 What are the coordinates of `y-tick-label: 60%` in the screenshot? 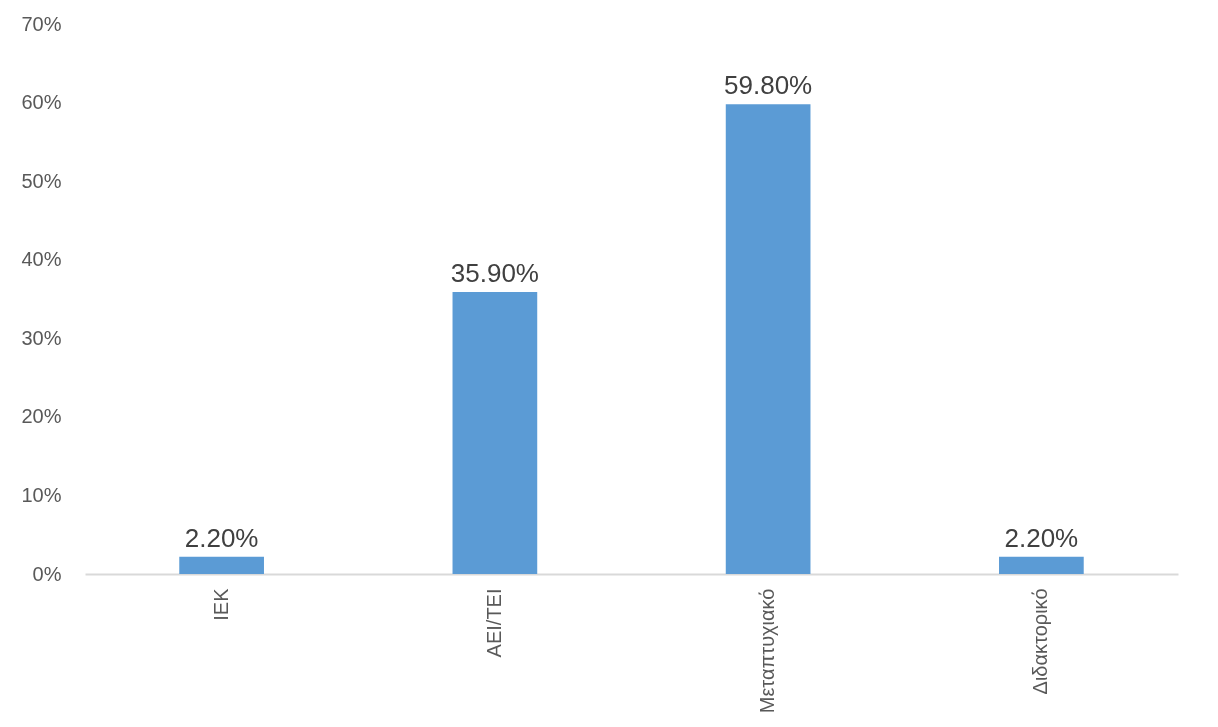 It's located at (41, 102).